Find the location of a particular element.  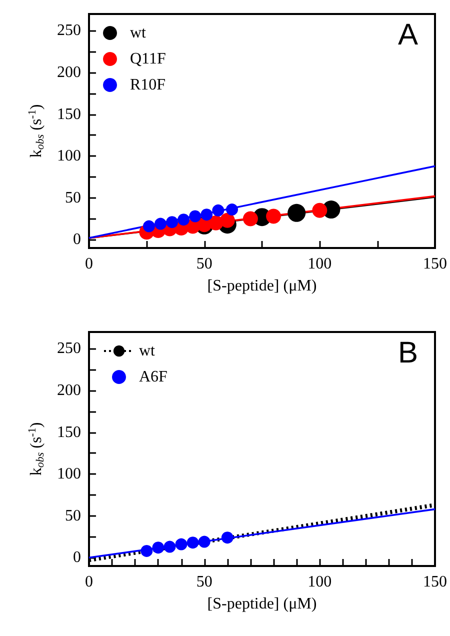

legend-label: R10F is located at coordinates (148, 85).